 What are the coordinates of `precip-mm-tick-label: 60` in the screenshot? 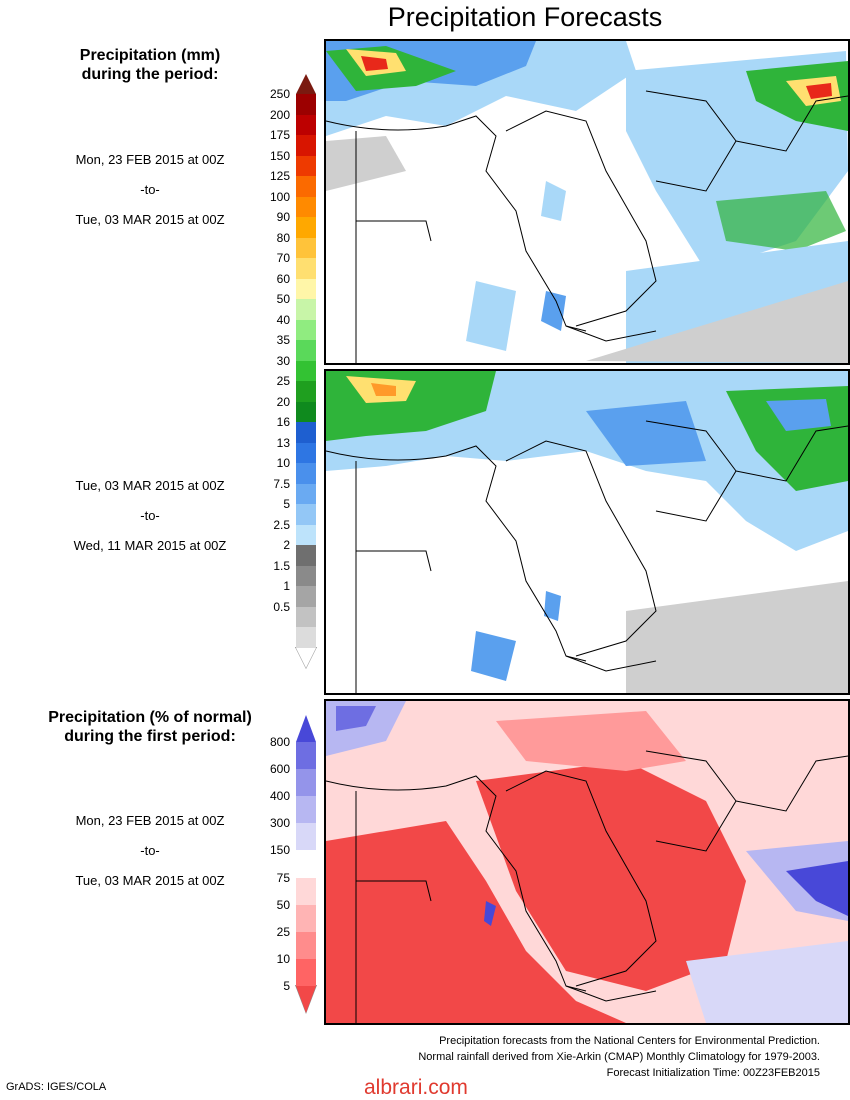 It's located at (283, 278).